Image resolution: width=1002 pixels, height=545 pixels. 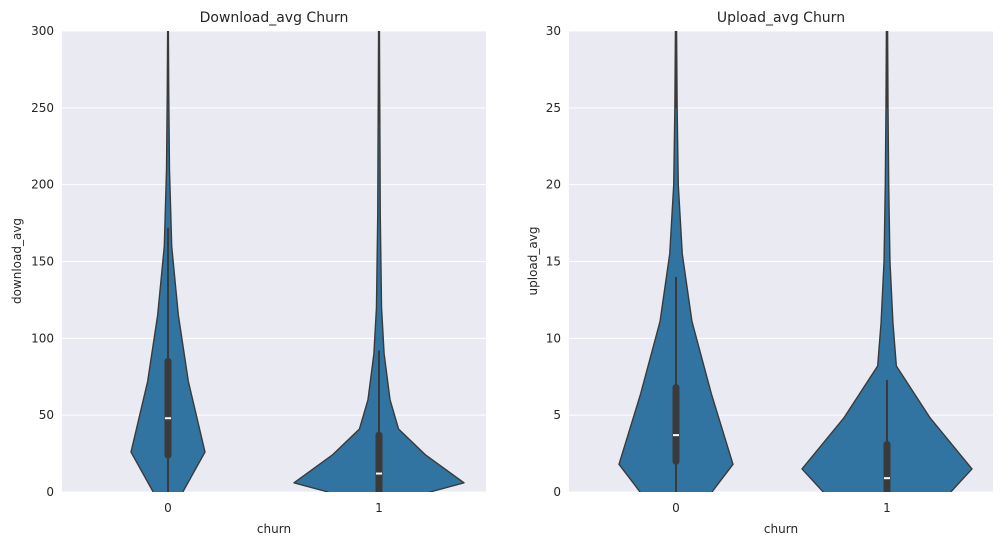 I want to click on chart-title: Download_avg Churn, so click(x=274, y=18).